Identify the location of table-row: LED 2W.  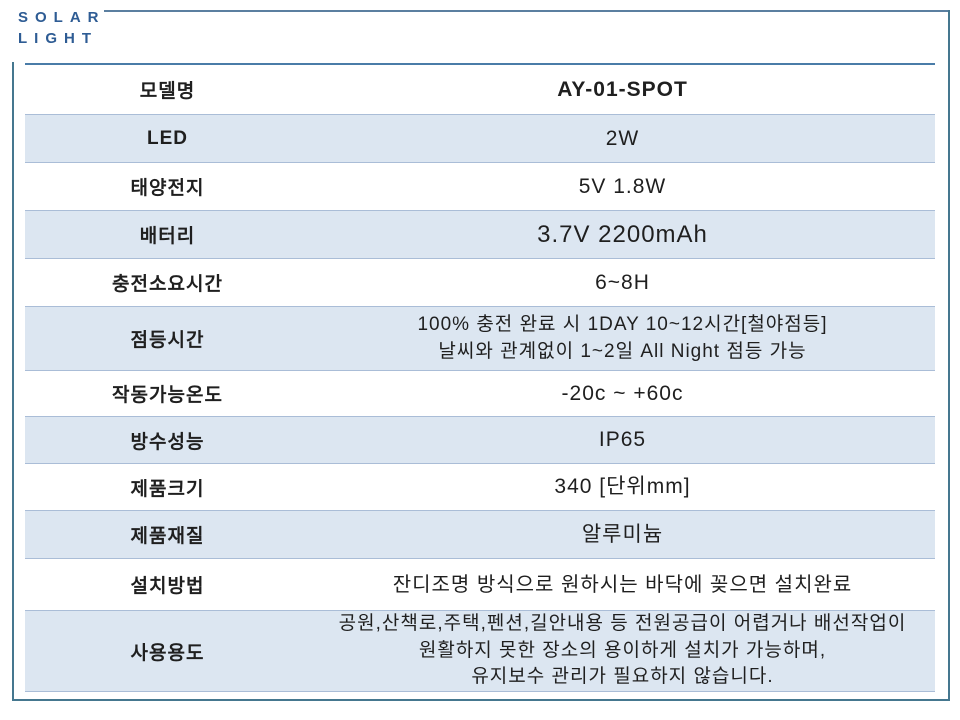
(480, 138).